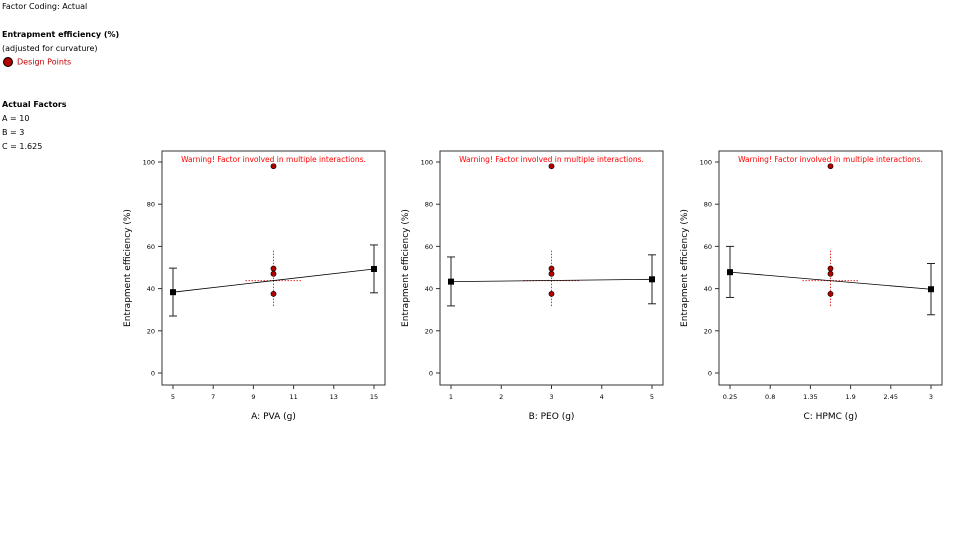 This screenshot has width=953, height=559. I want to click on x-tick-label: 1, so click(451, 397).